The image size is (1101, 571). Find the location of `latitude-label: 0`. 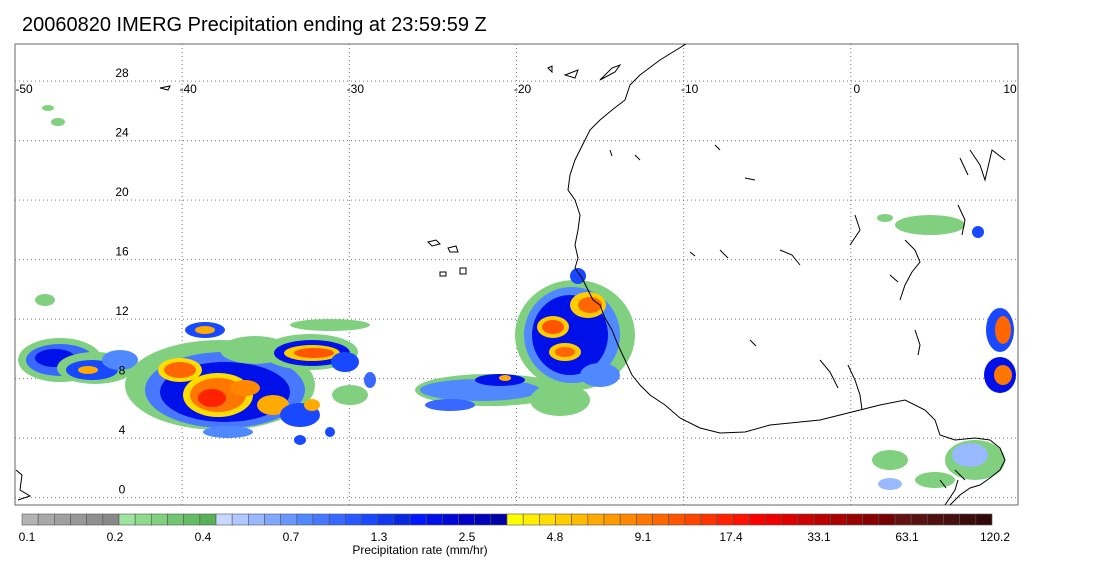

latitude-label: 0 is located at coordinates (122, 490).